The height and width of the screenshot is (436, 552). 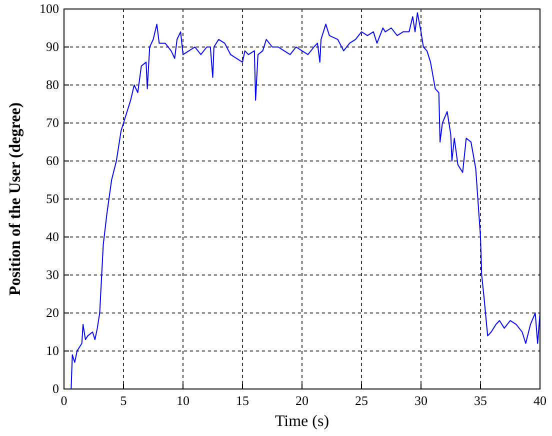 What do you see at coordinates (52, 46) in the screenshot?
I see `y-tick-label: 90` at bounding box center [52, 46].